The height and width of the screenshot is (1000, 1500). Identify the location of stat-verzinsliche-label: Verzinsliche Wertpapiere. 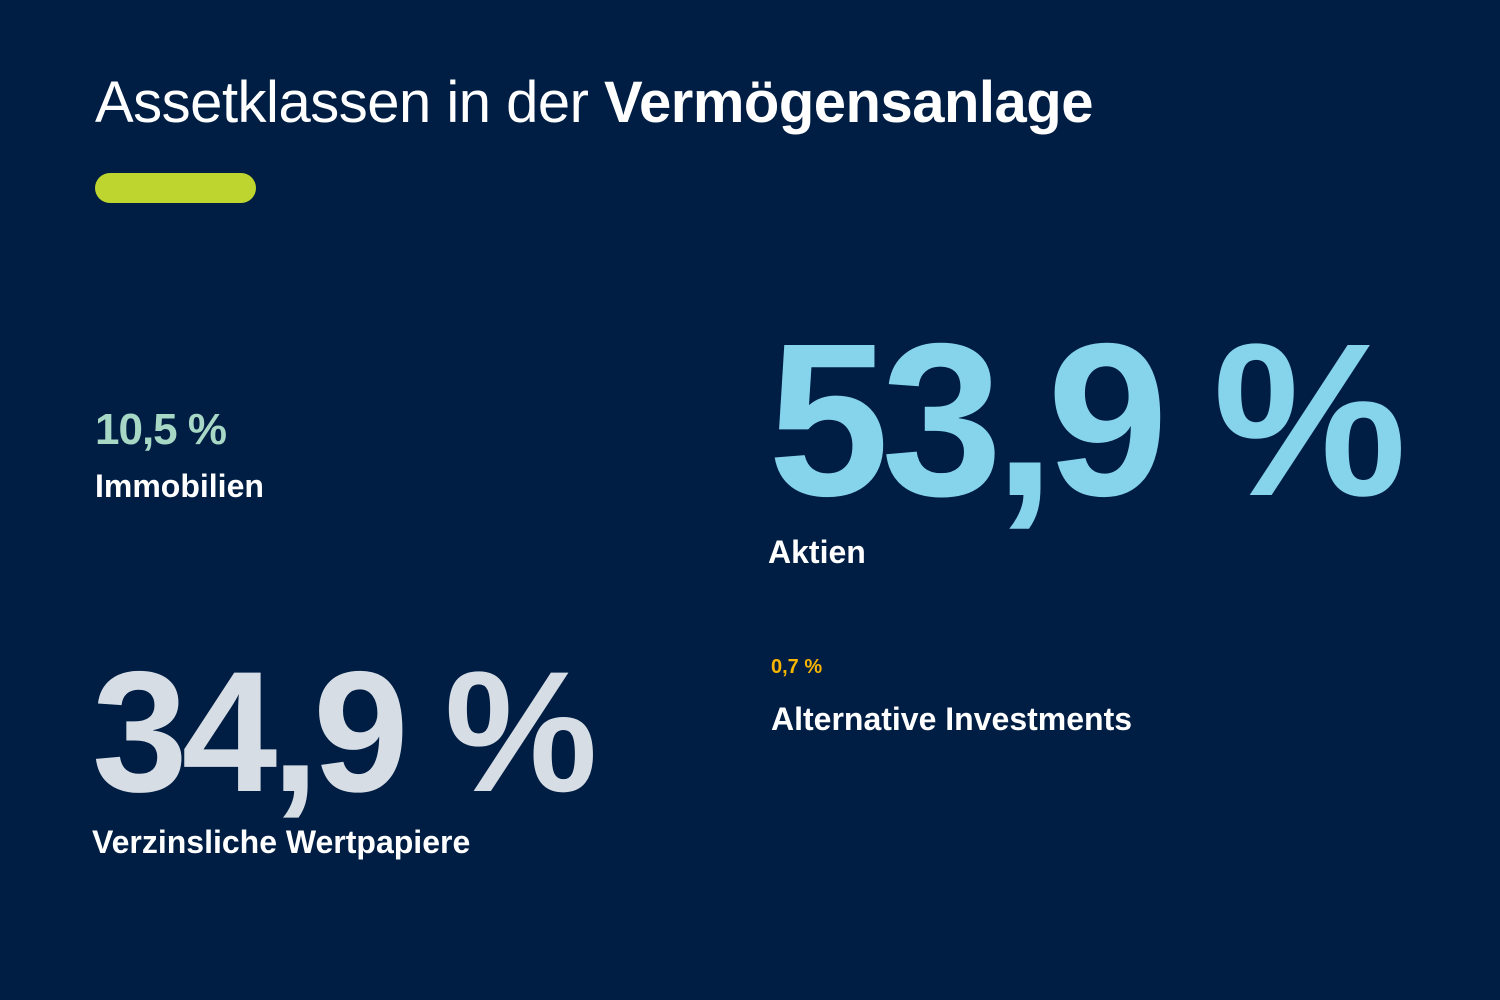
(281, 842).